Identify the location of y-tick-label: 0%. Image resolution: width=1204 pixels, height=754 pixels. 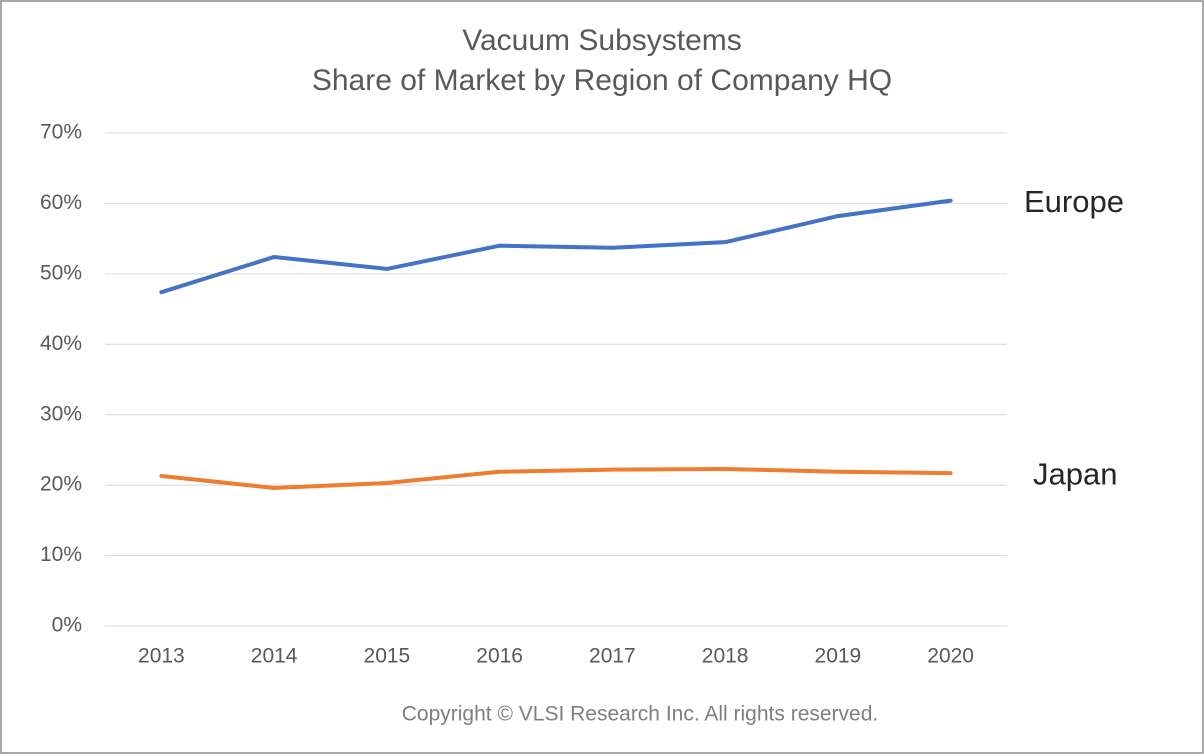
(67, 625).